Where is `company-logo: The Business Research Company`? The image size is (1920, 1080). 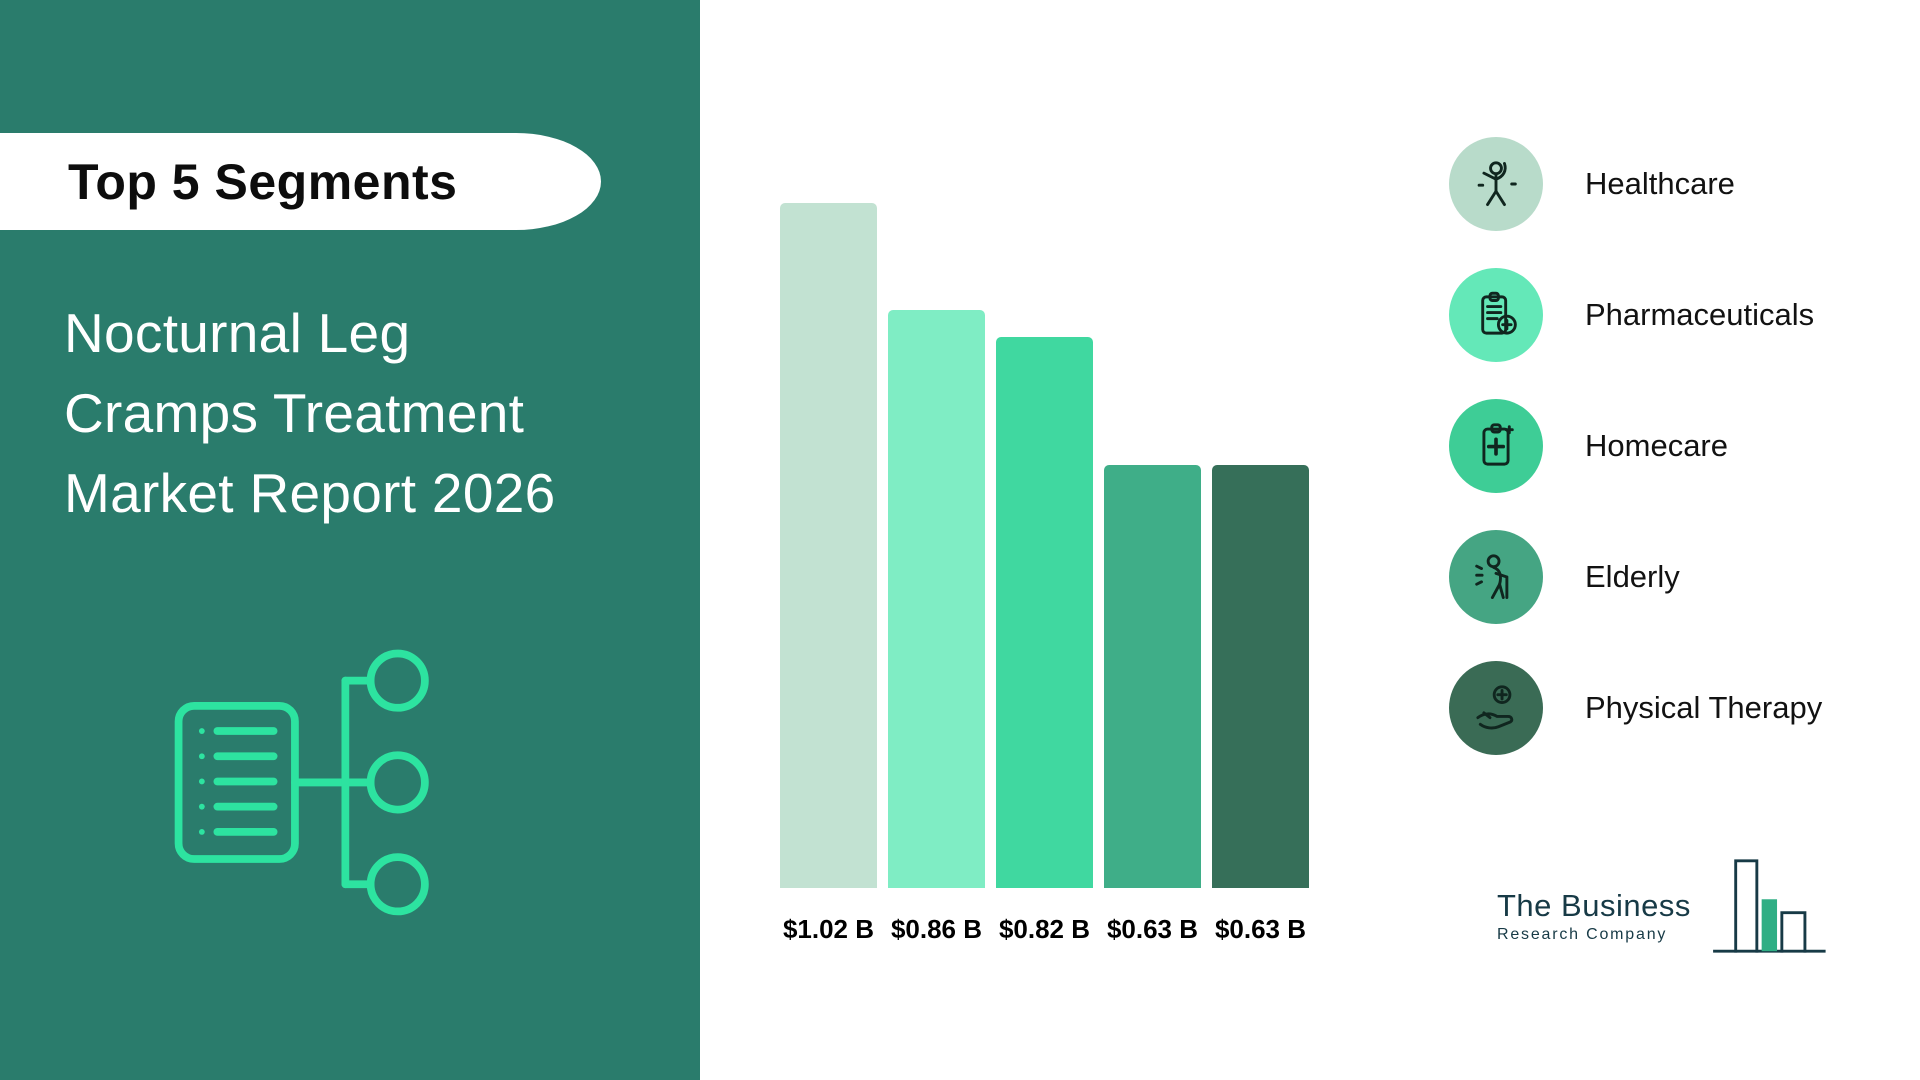 company-logo: The Business Research Company is located at coordinates (1662, 906).